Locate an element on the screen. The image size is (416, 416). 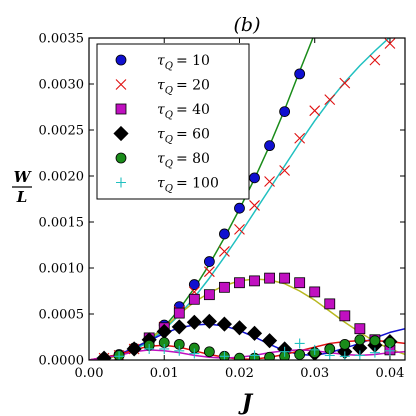
legend-entry-value: = 40 is located at coordinates (193, 110).